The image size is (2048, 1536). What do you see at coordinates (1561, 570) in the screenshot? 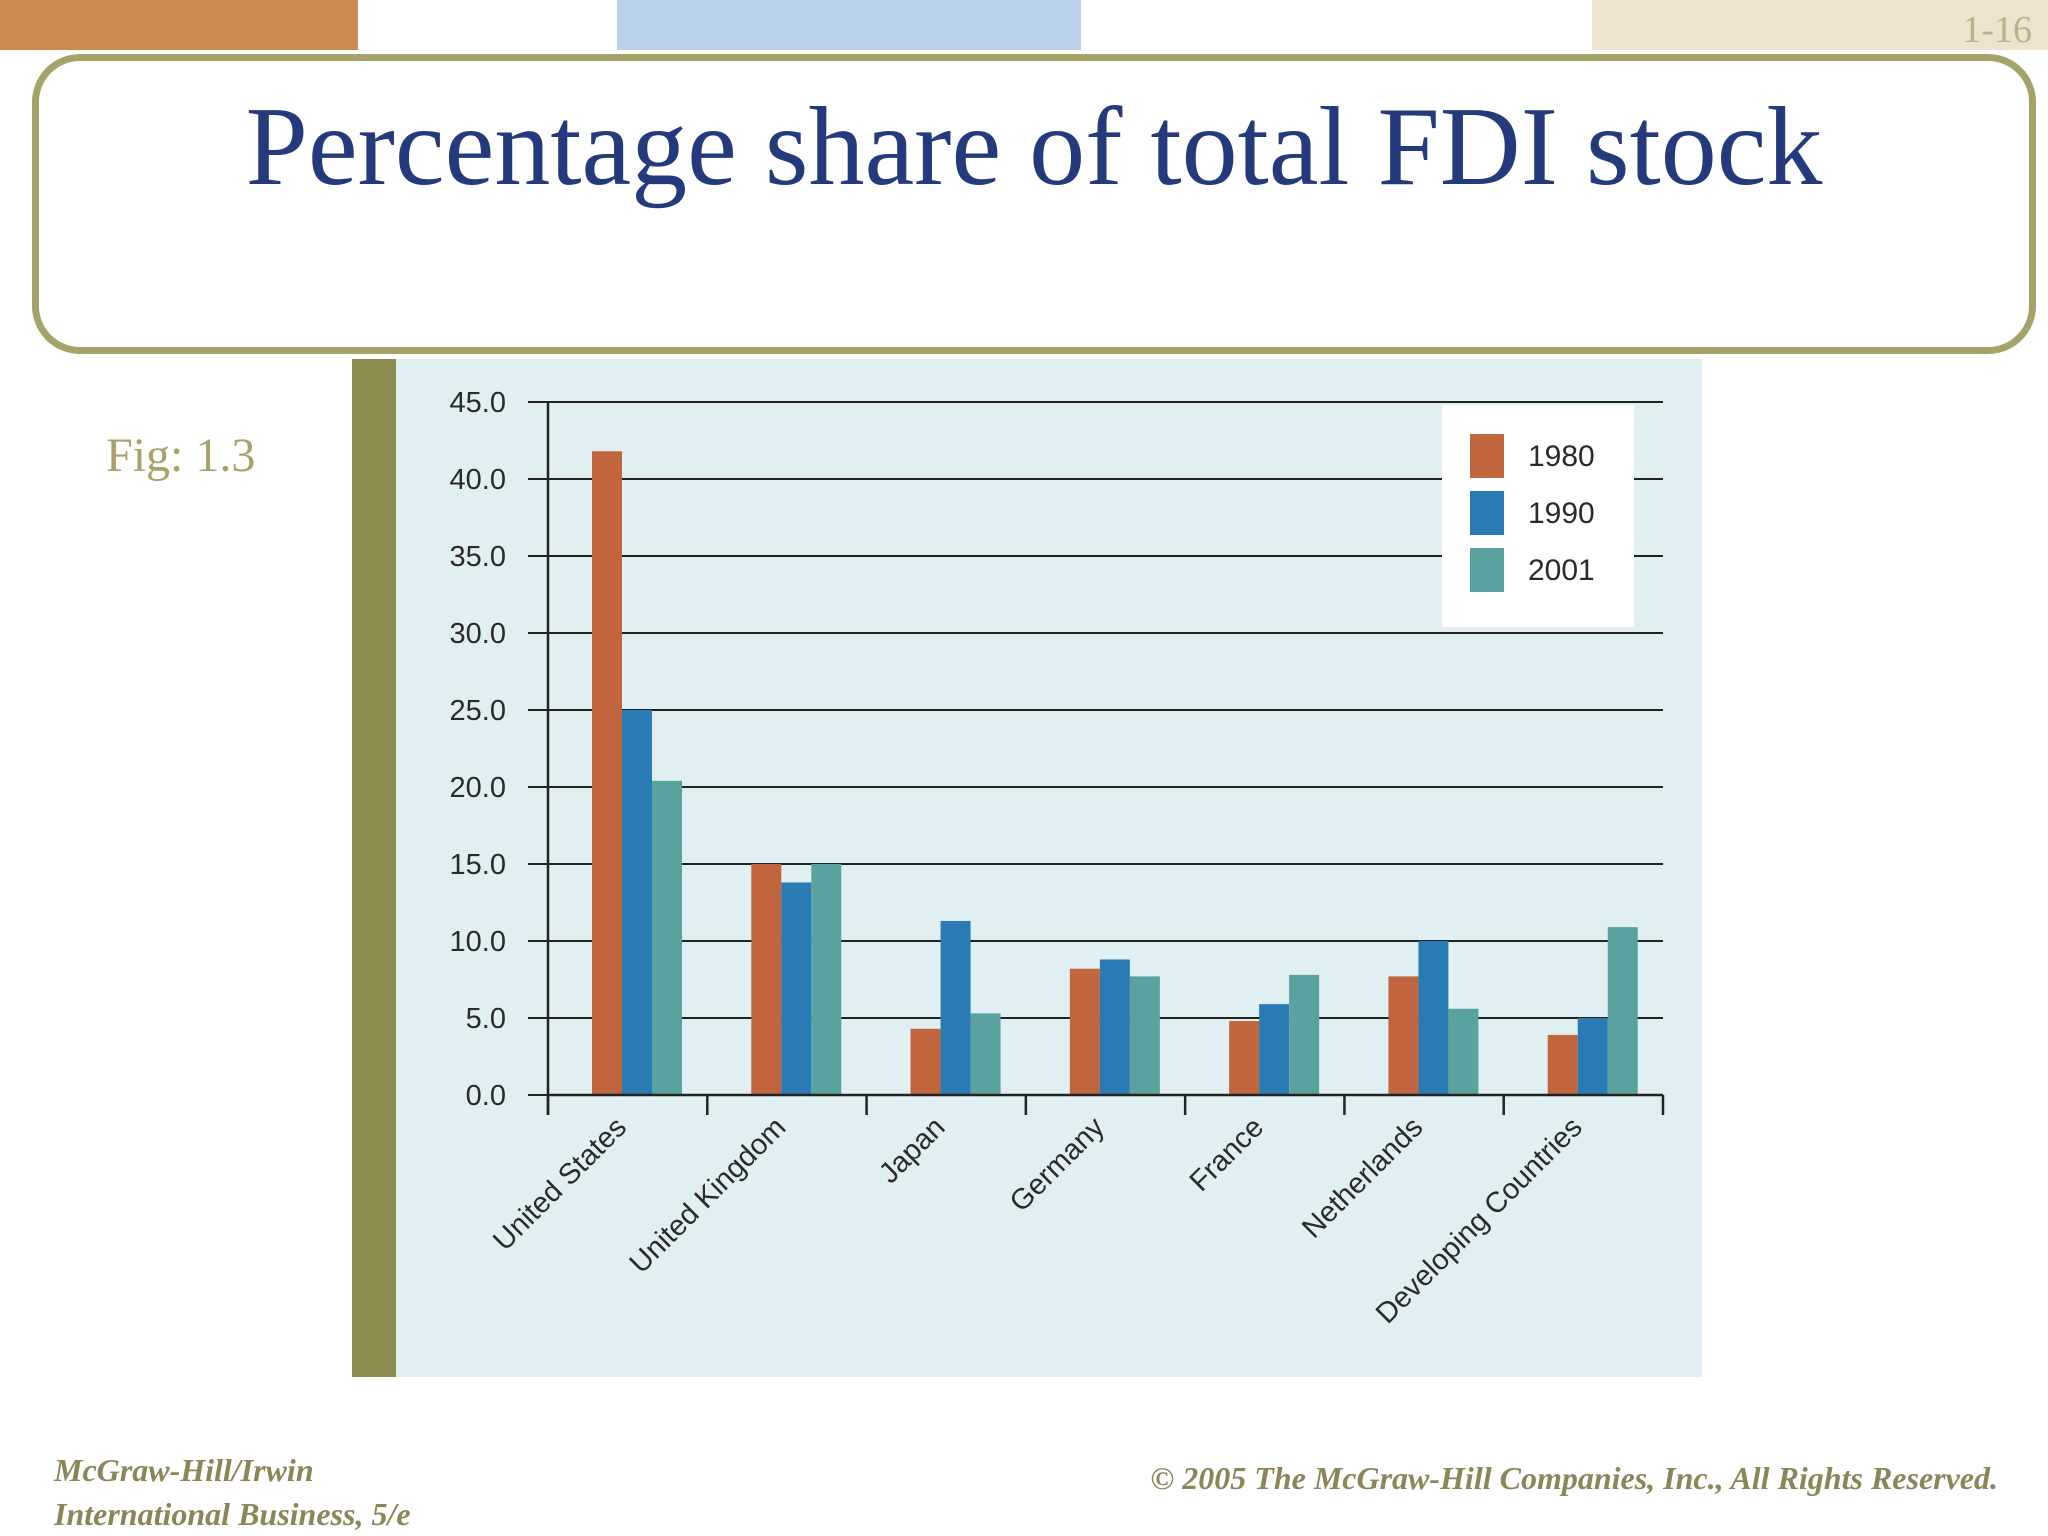
I see `legend-label: 2001` at bounding box center [1561, 570].